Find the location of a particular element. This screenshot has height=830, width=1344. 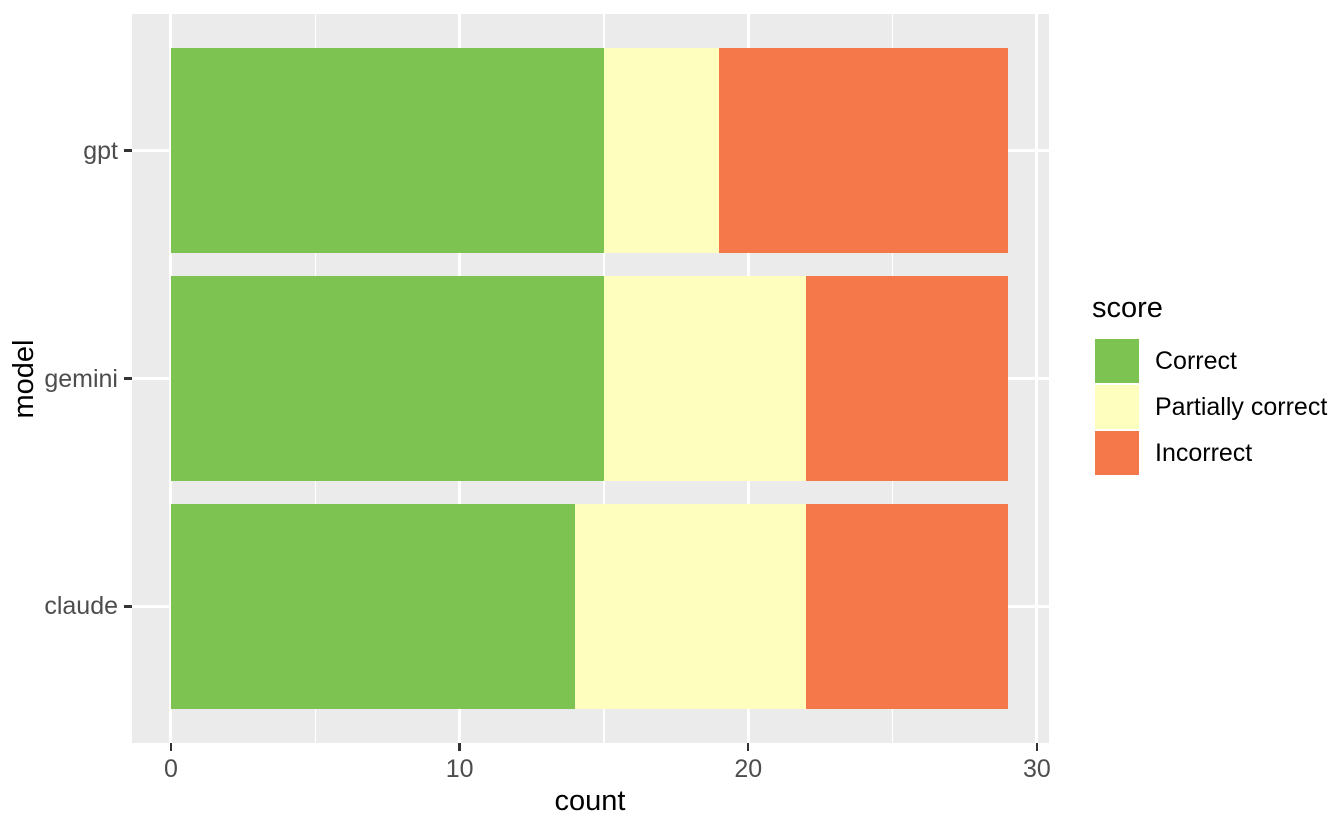

bar-segment-gpt-correct is located at coordinates (387, 151).